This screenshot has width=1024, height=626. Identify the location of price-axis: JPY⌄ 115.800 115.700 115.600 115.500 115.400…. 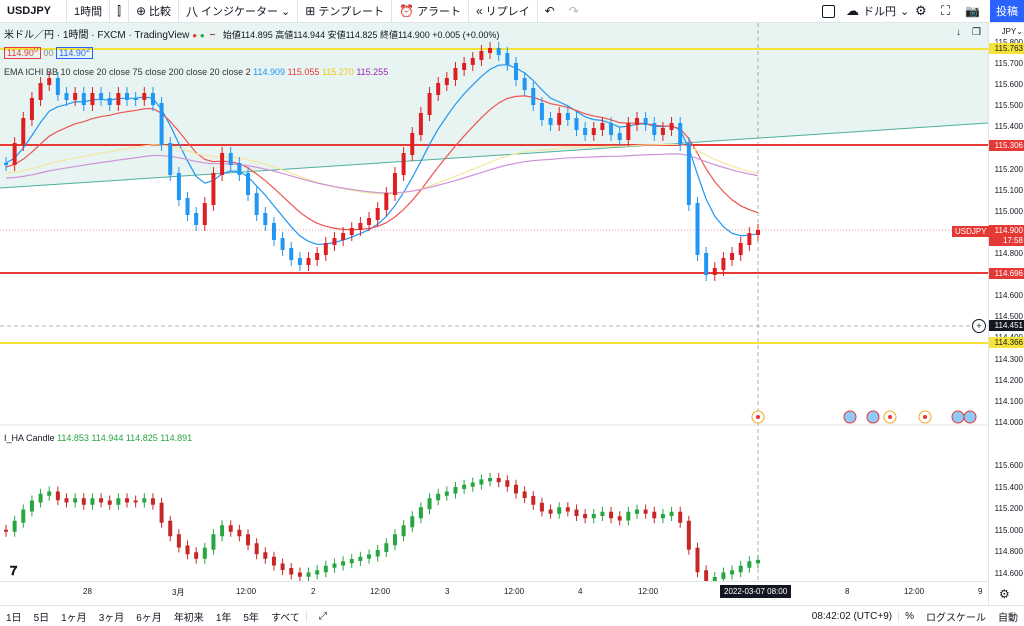
(1006, 314).